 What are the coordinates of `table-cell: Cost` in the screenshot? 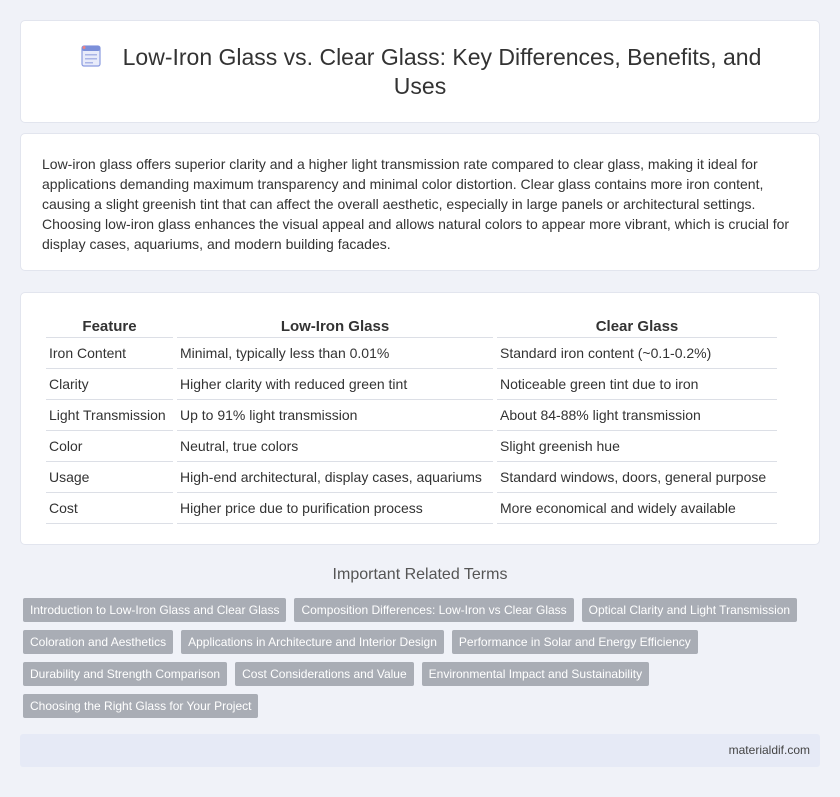 It's located at (109, 508).